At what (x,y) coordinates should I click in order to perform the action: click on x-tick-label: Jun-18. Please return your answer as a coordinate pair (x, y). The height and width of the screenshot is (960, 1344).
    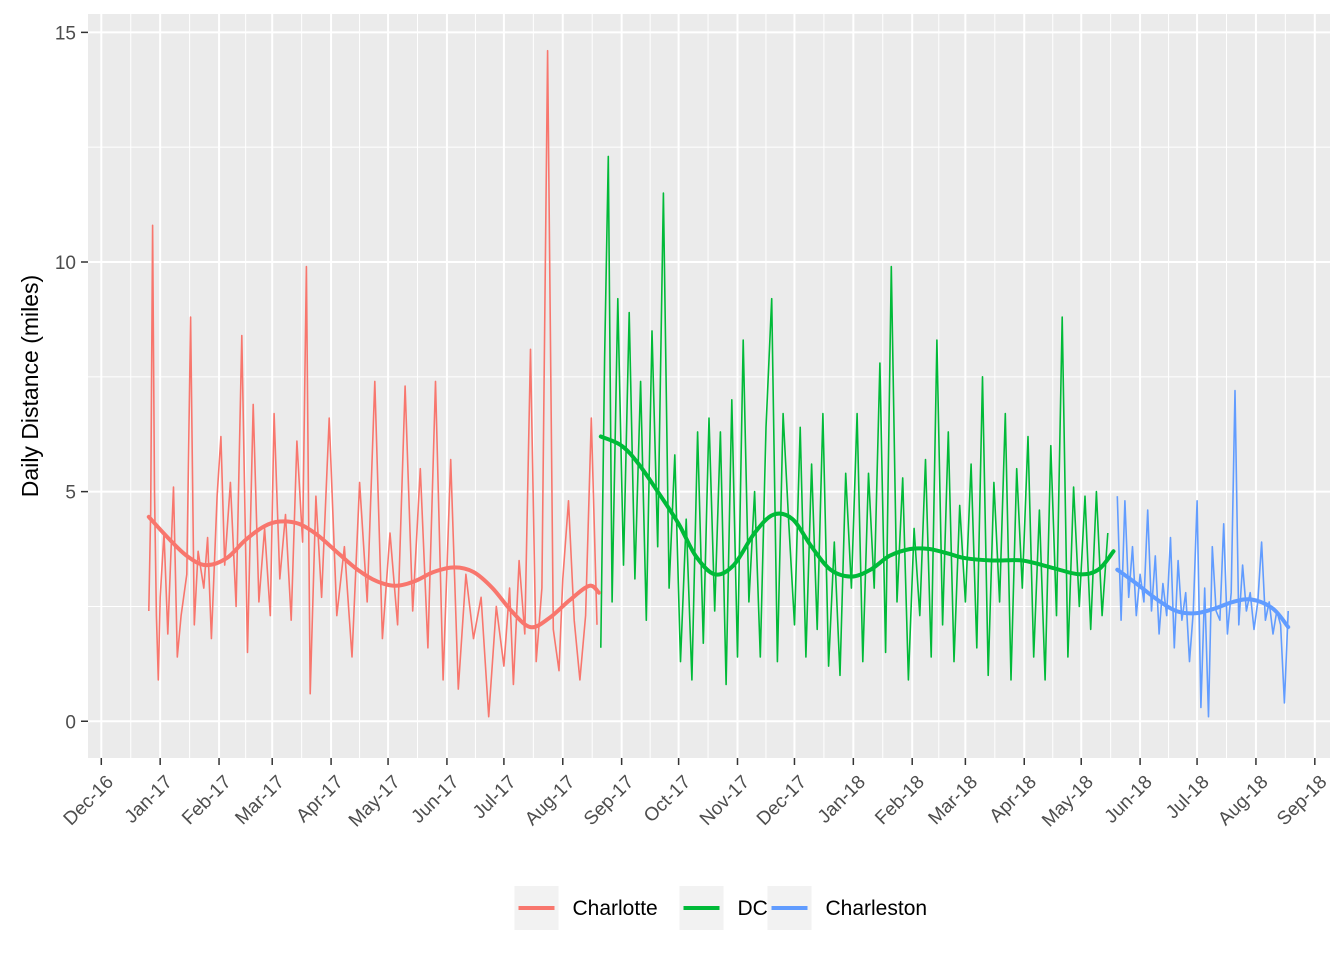
    Looking at the image, I should click on (1129, 800).